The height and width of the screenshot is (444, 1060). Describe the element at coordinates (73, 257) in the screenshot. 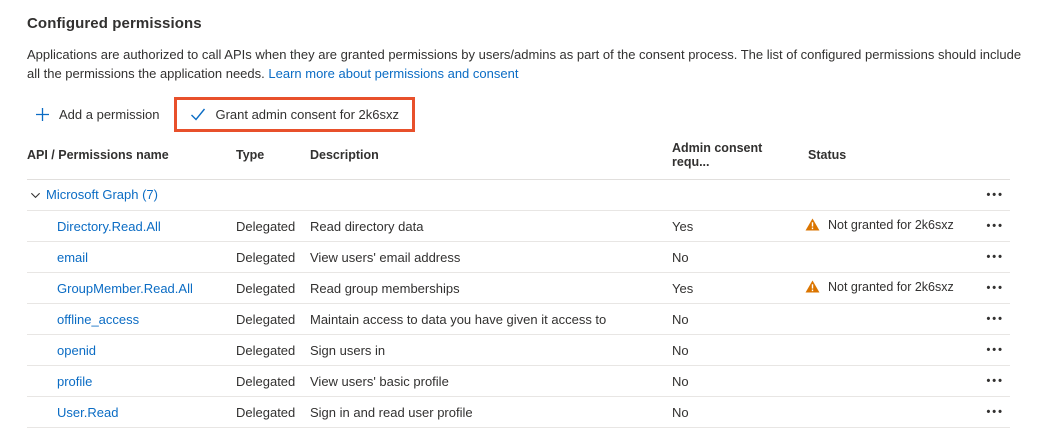

I see `permission-link: email` at that location.